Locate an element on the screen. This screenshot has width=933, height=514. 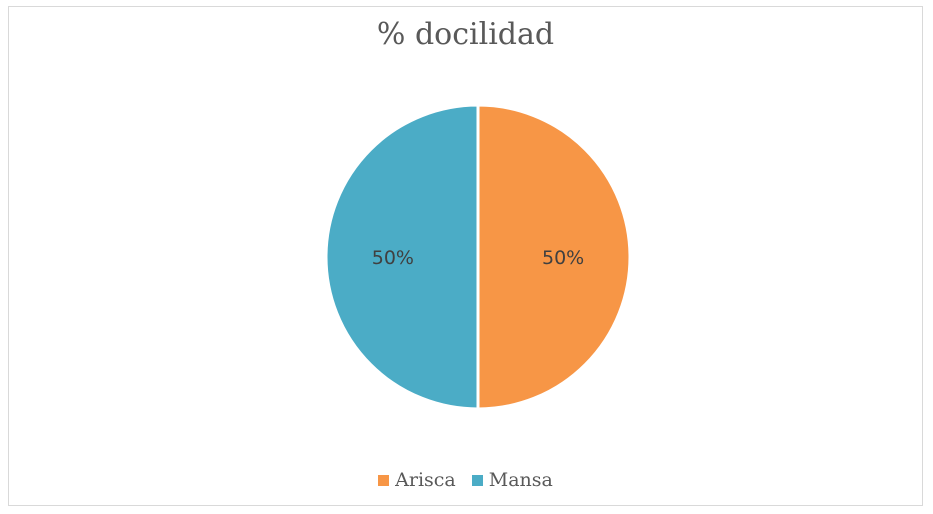
legend-item-mansa: Mansa is located at coordinates (512, 480).